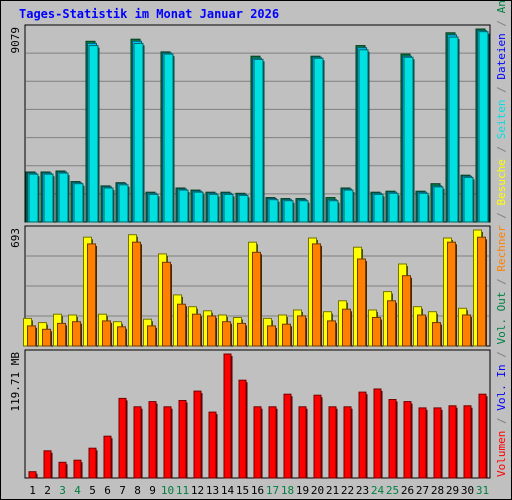 Image resolution: width=512 pixels, height=500 pixels. What do you see at coordinates (452, 490) in the screenshot?
I see `x-tick-label: 29` at bounding box center [452, 490].